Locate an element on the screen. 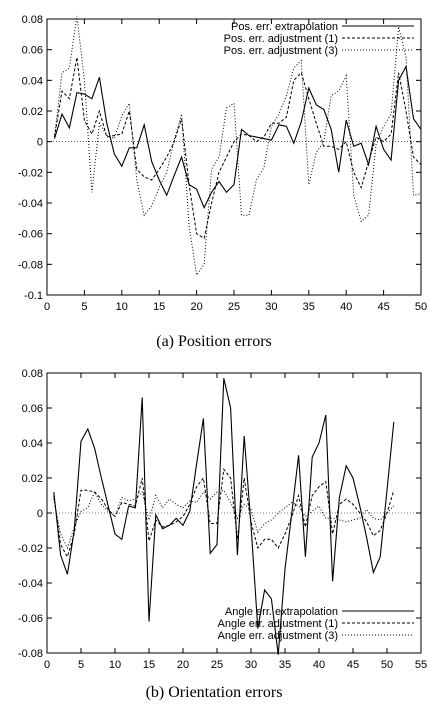  legend-label: Angle err. adjustment (3) is located at coordinates (278, 636).